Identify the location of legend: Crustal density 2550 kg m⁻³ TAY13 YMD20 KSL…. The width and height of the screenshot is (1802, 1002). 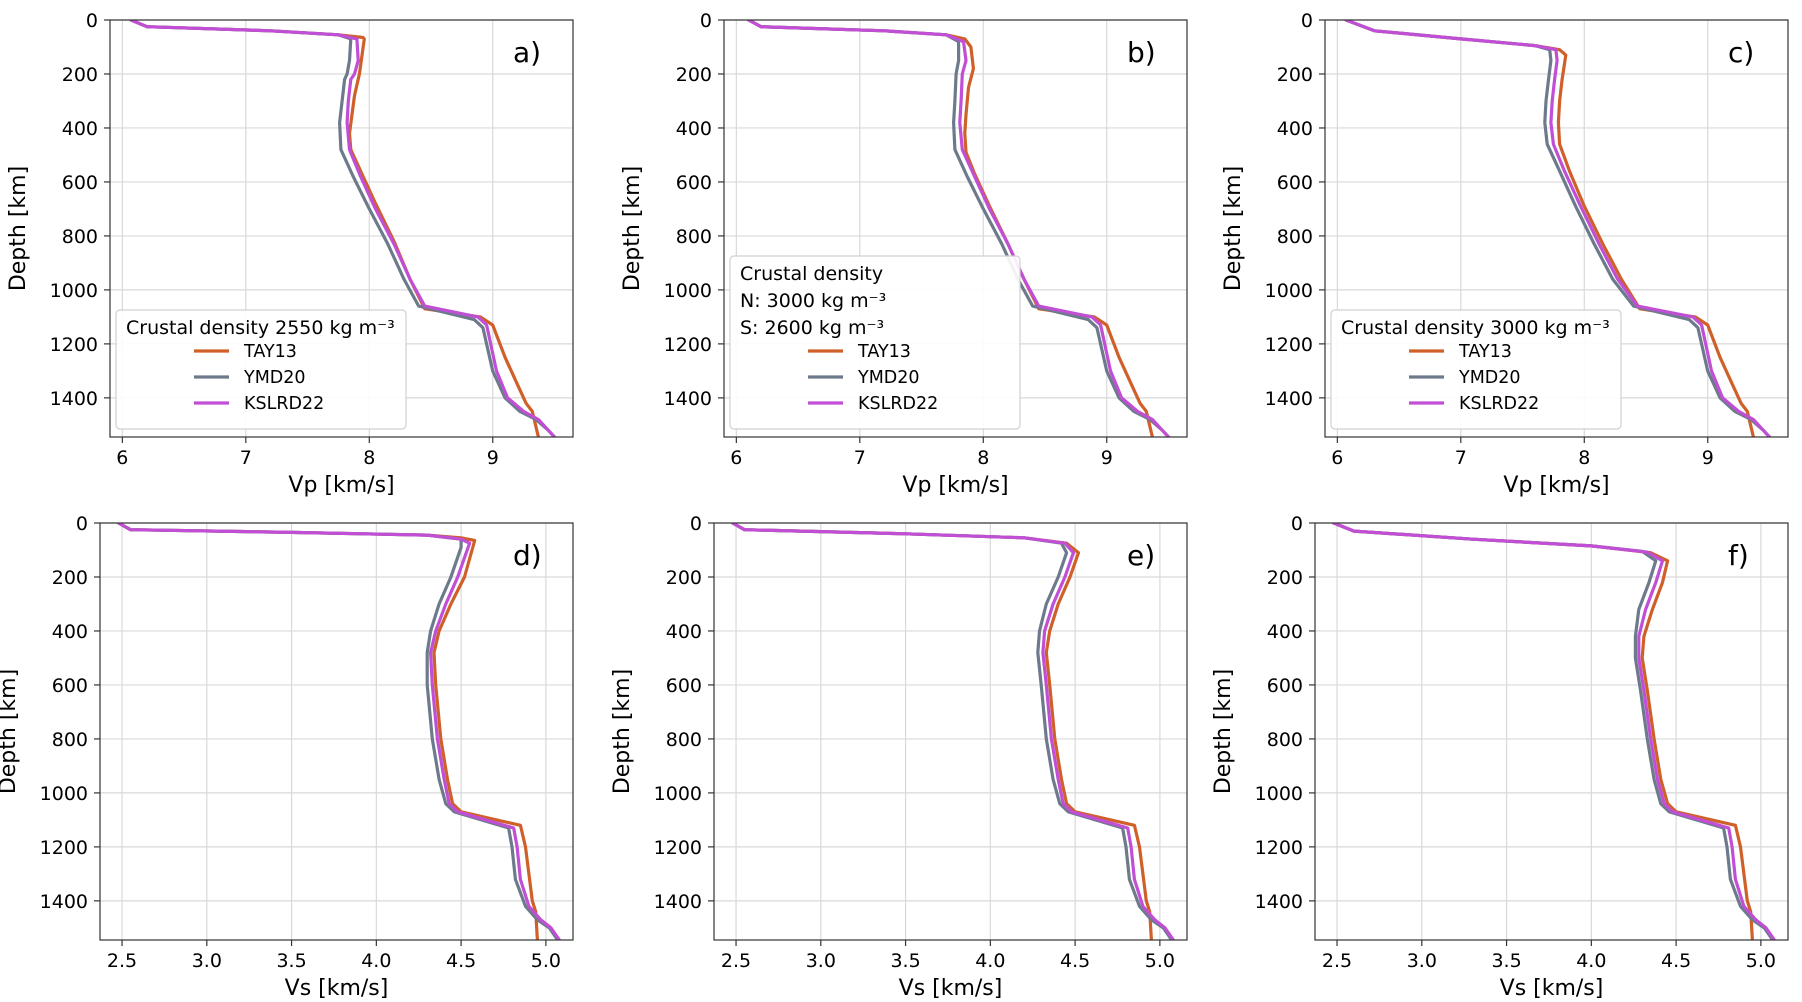
(261, 369).